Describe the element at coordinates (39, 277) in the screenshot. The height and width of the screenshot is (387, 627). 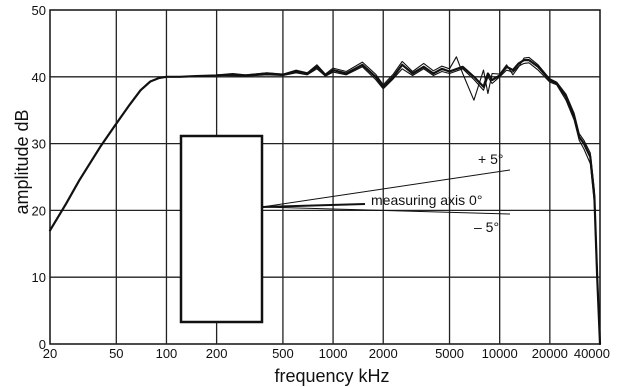
I see `y-tick-label: 10` at that location.